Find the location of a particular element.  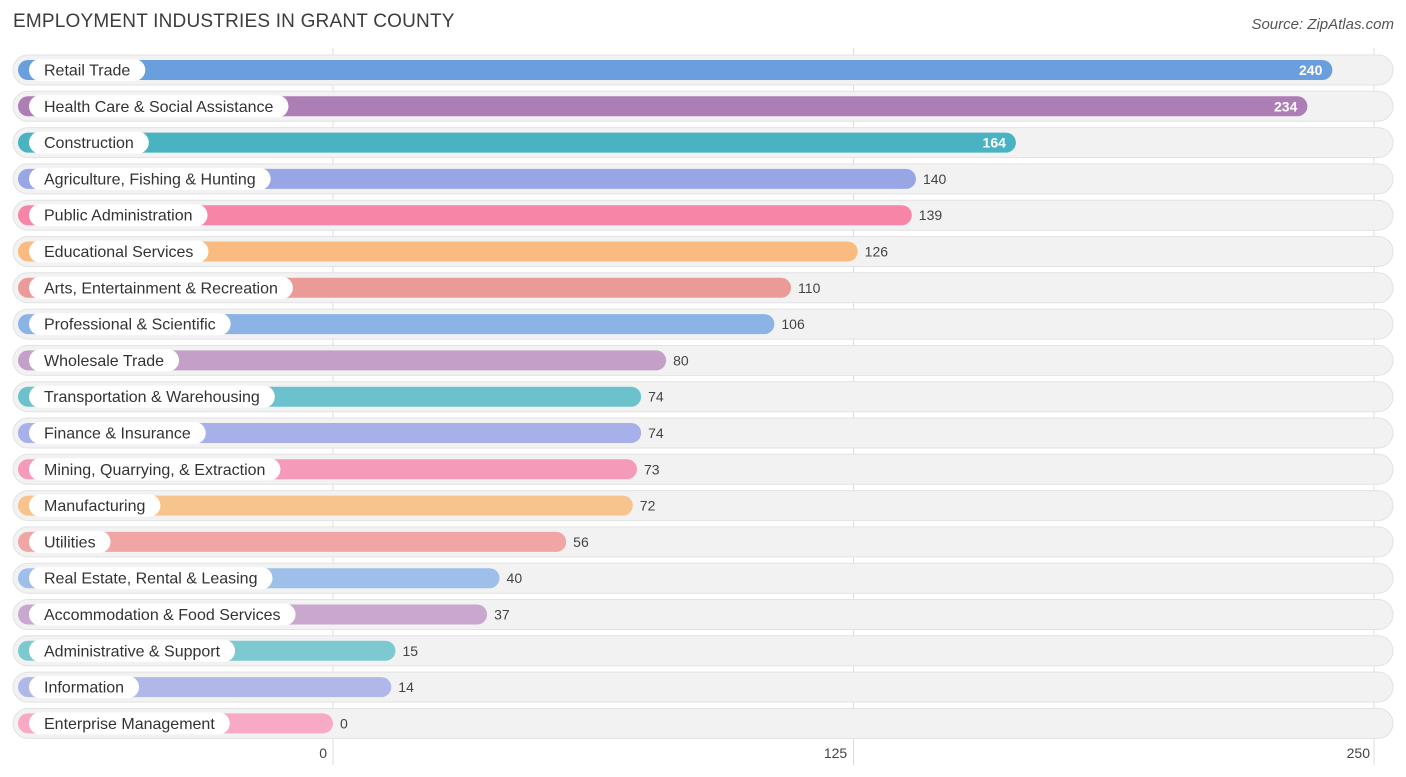

category-label: Public Administration is located at coordinates (118, 216).